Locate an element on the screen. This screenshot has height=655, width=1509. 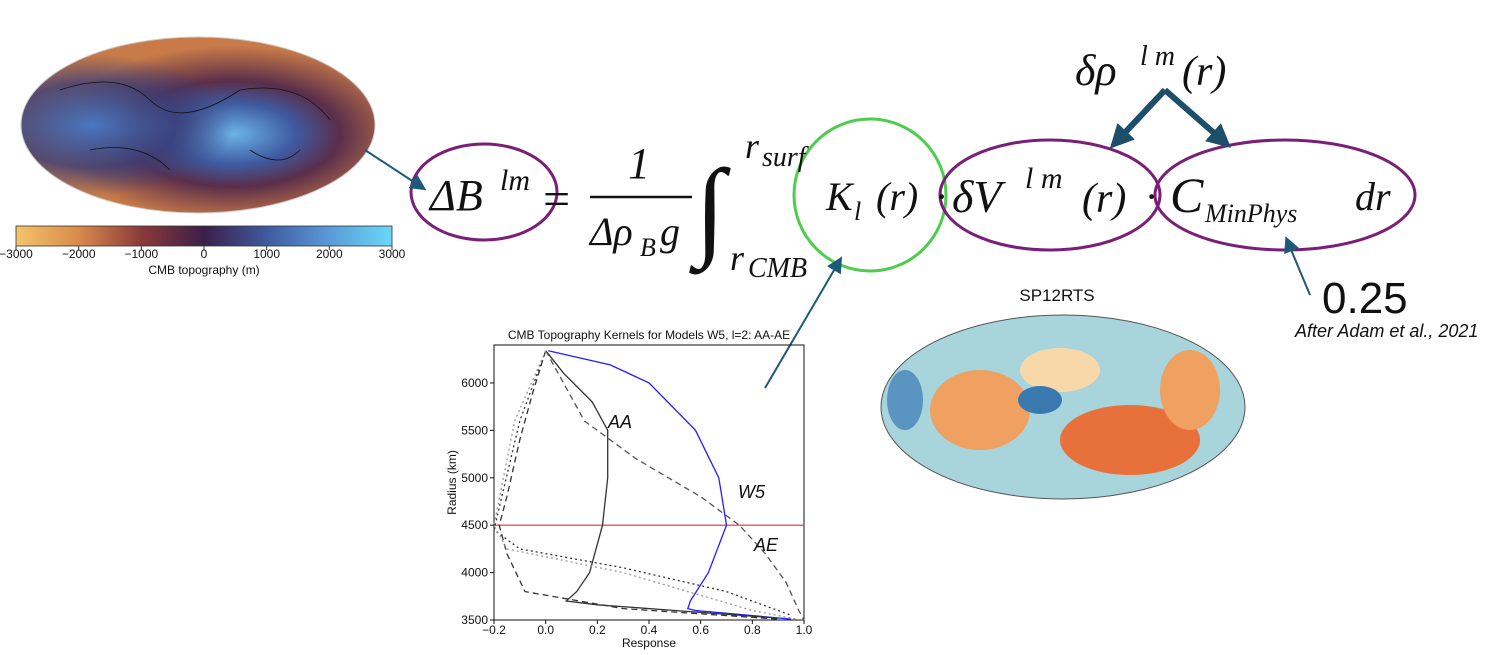
eq-term: ∫ is located at coordinates (710, 211).